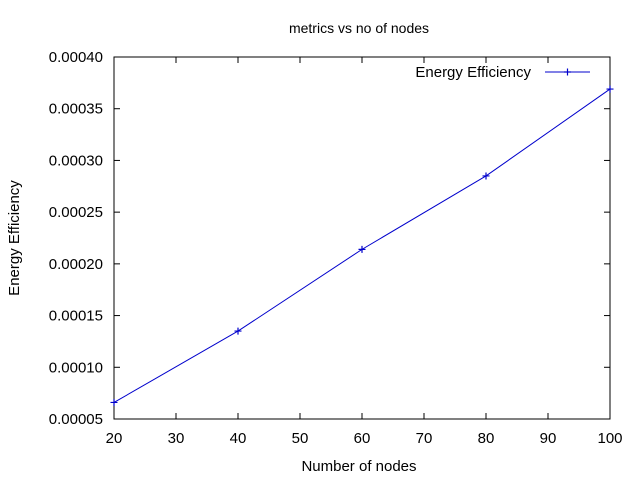 Image resolution: width=640 pixels, height=480 pixels. I want to click on y-tick-label: 0.00025, so click(76, 212).